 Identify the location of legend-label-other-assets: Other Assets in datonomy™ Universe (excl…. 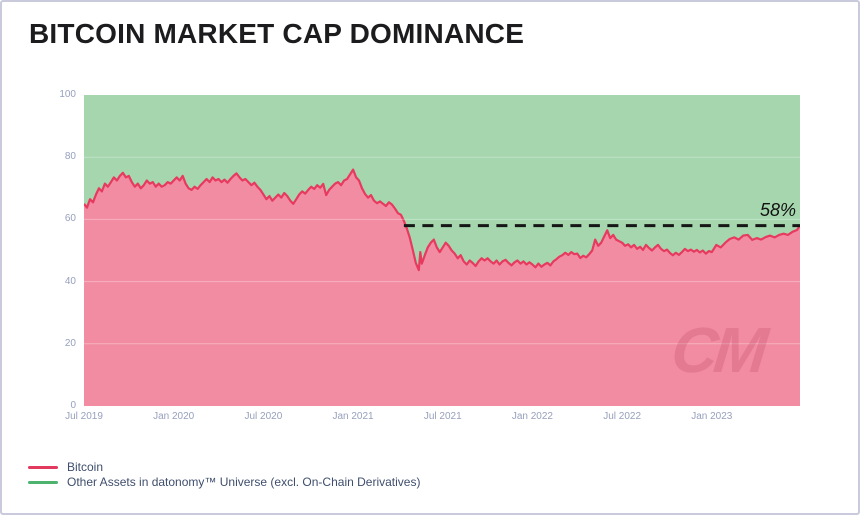
(244, 481).